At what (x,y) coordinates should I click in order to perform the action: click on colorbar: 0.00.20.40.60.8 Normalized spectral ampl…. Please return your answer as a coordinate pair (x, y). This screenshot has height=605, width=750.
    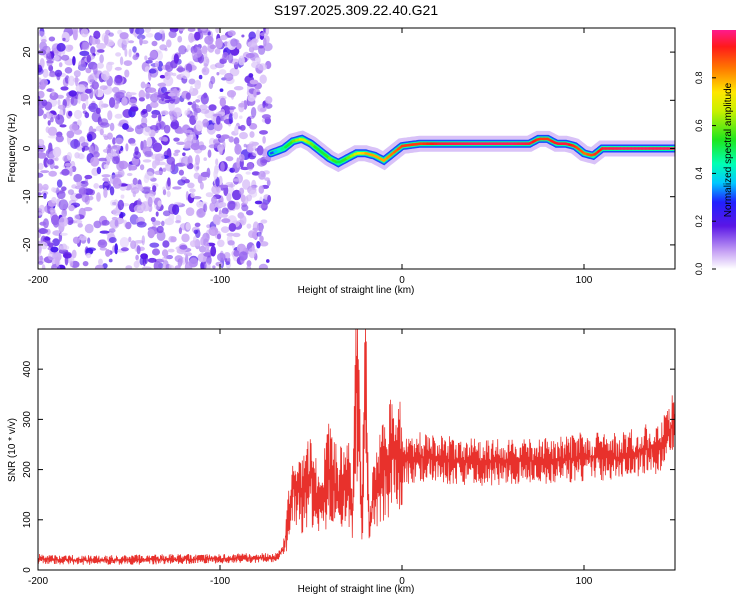
    Looking at the image, I should click on (715, 152).